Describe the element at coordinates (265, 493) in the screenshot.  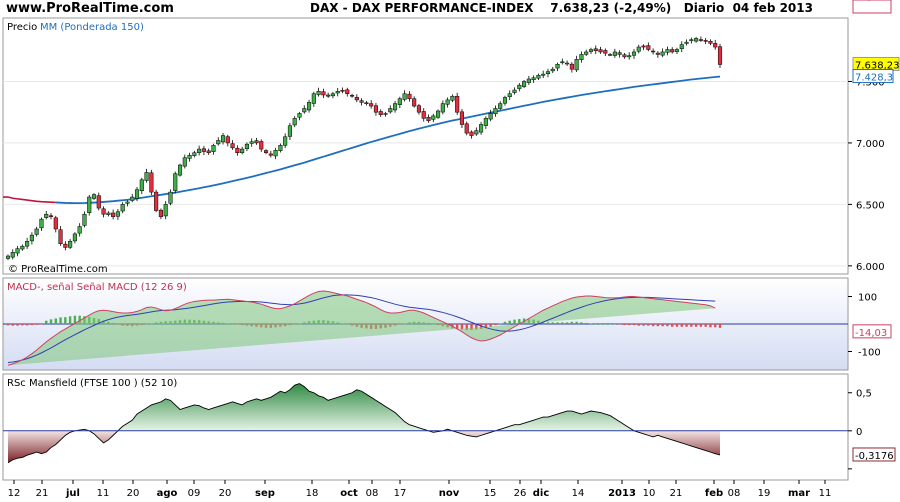
I see `xaxis-tick-label: sep` at that location.